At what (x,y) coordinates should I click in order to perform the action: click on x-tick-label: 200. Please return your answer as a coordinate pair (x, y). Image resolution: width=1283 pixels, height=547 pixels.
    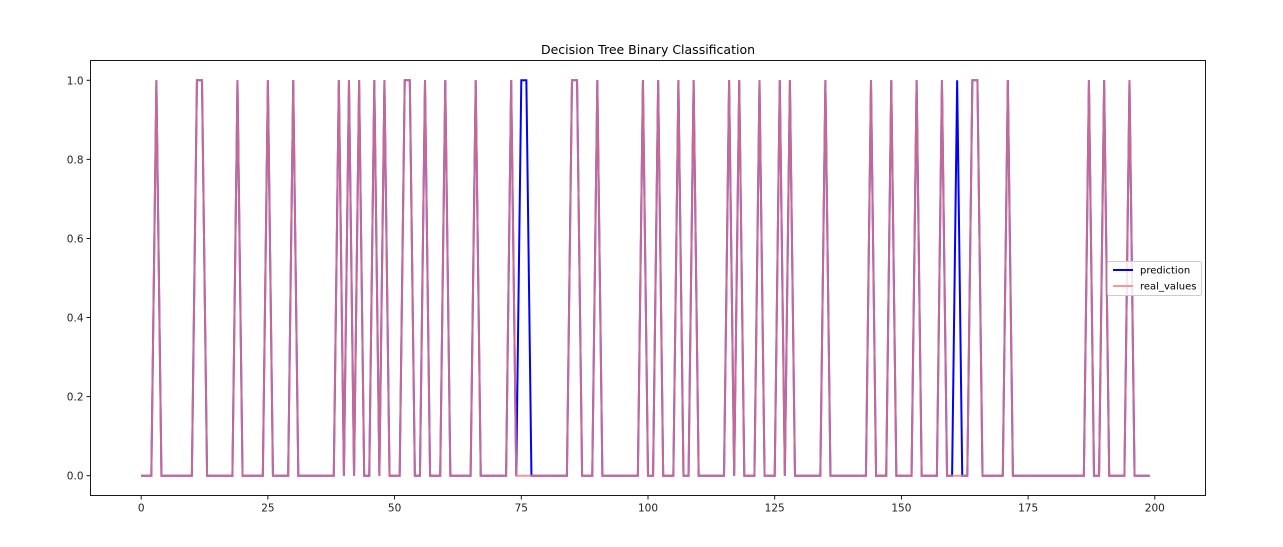
    Looking at the image, I should click on (1155, 509).